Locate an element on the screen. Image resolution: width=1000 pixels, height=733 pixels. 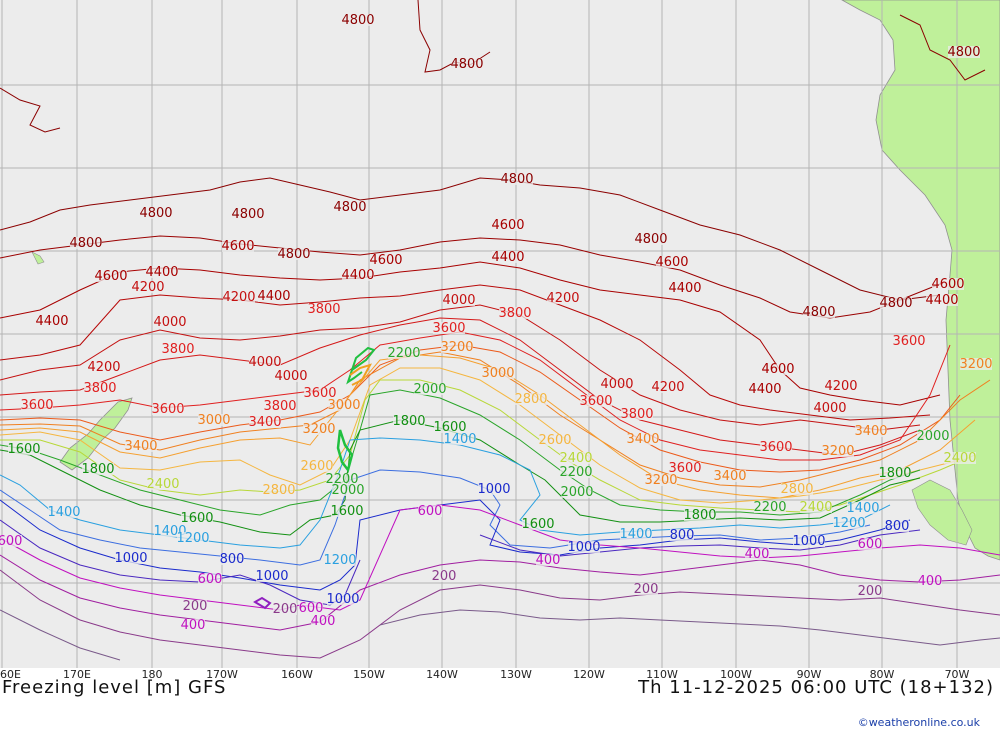
valid-time: Th 11-12-2025 06:00 UTC (18+132) is located at coordinates (816, 687).